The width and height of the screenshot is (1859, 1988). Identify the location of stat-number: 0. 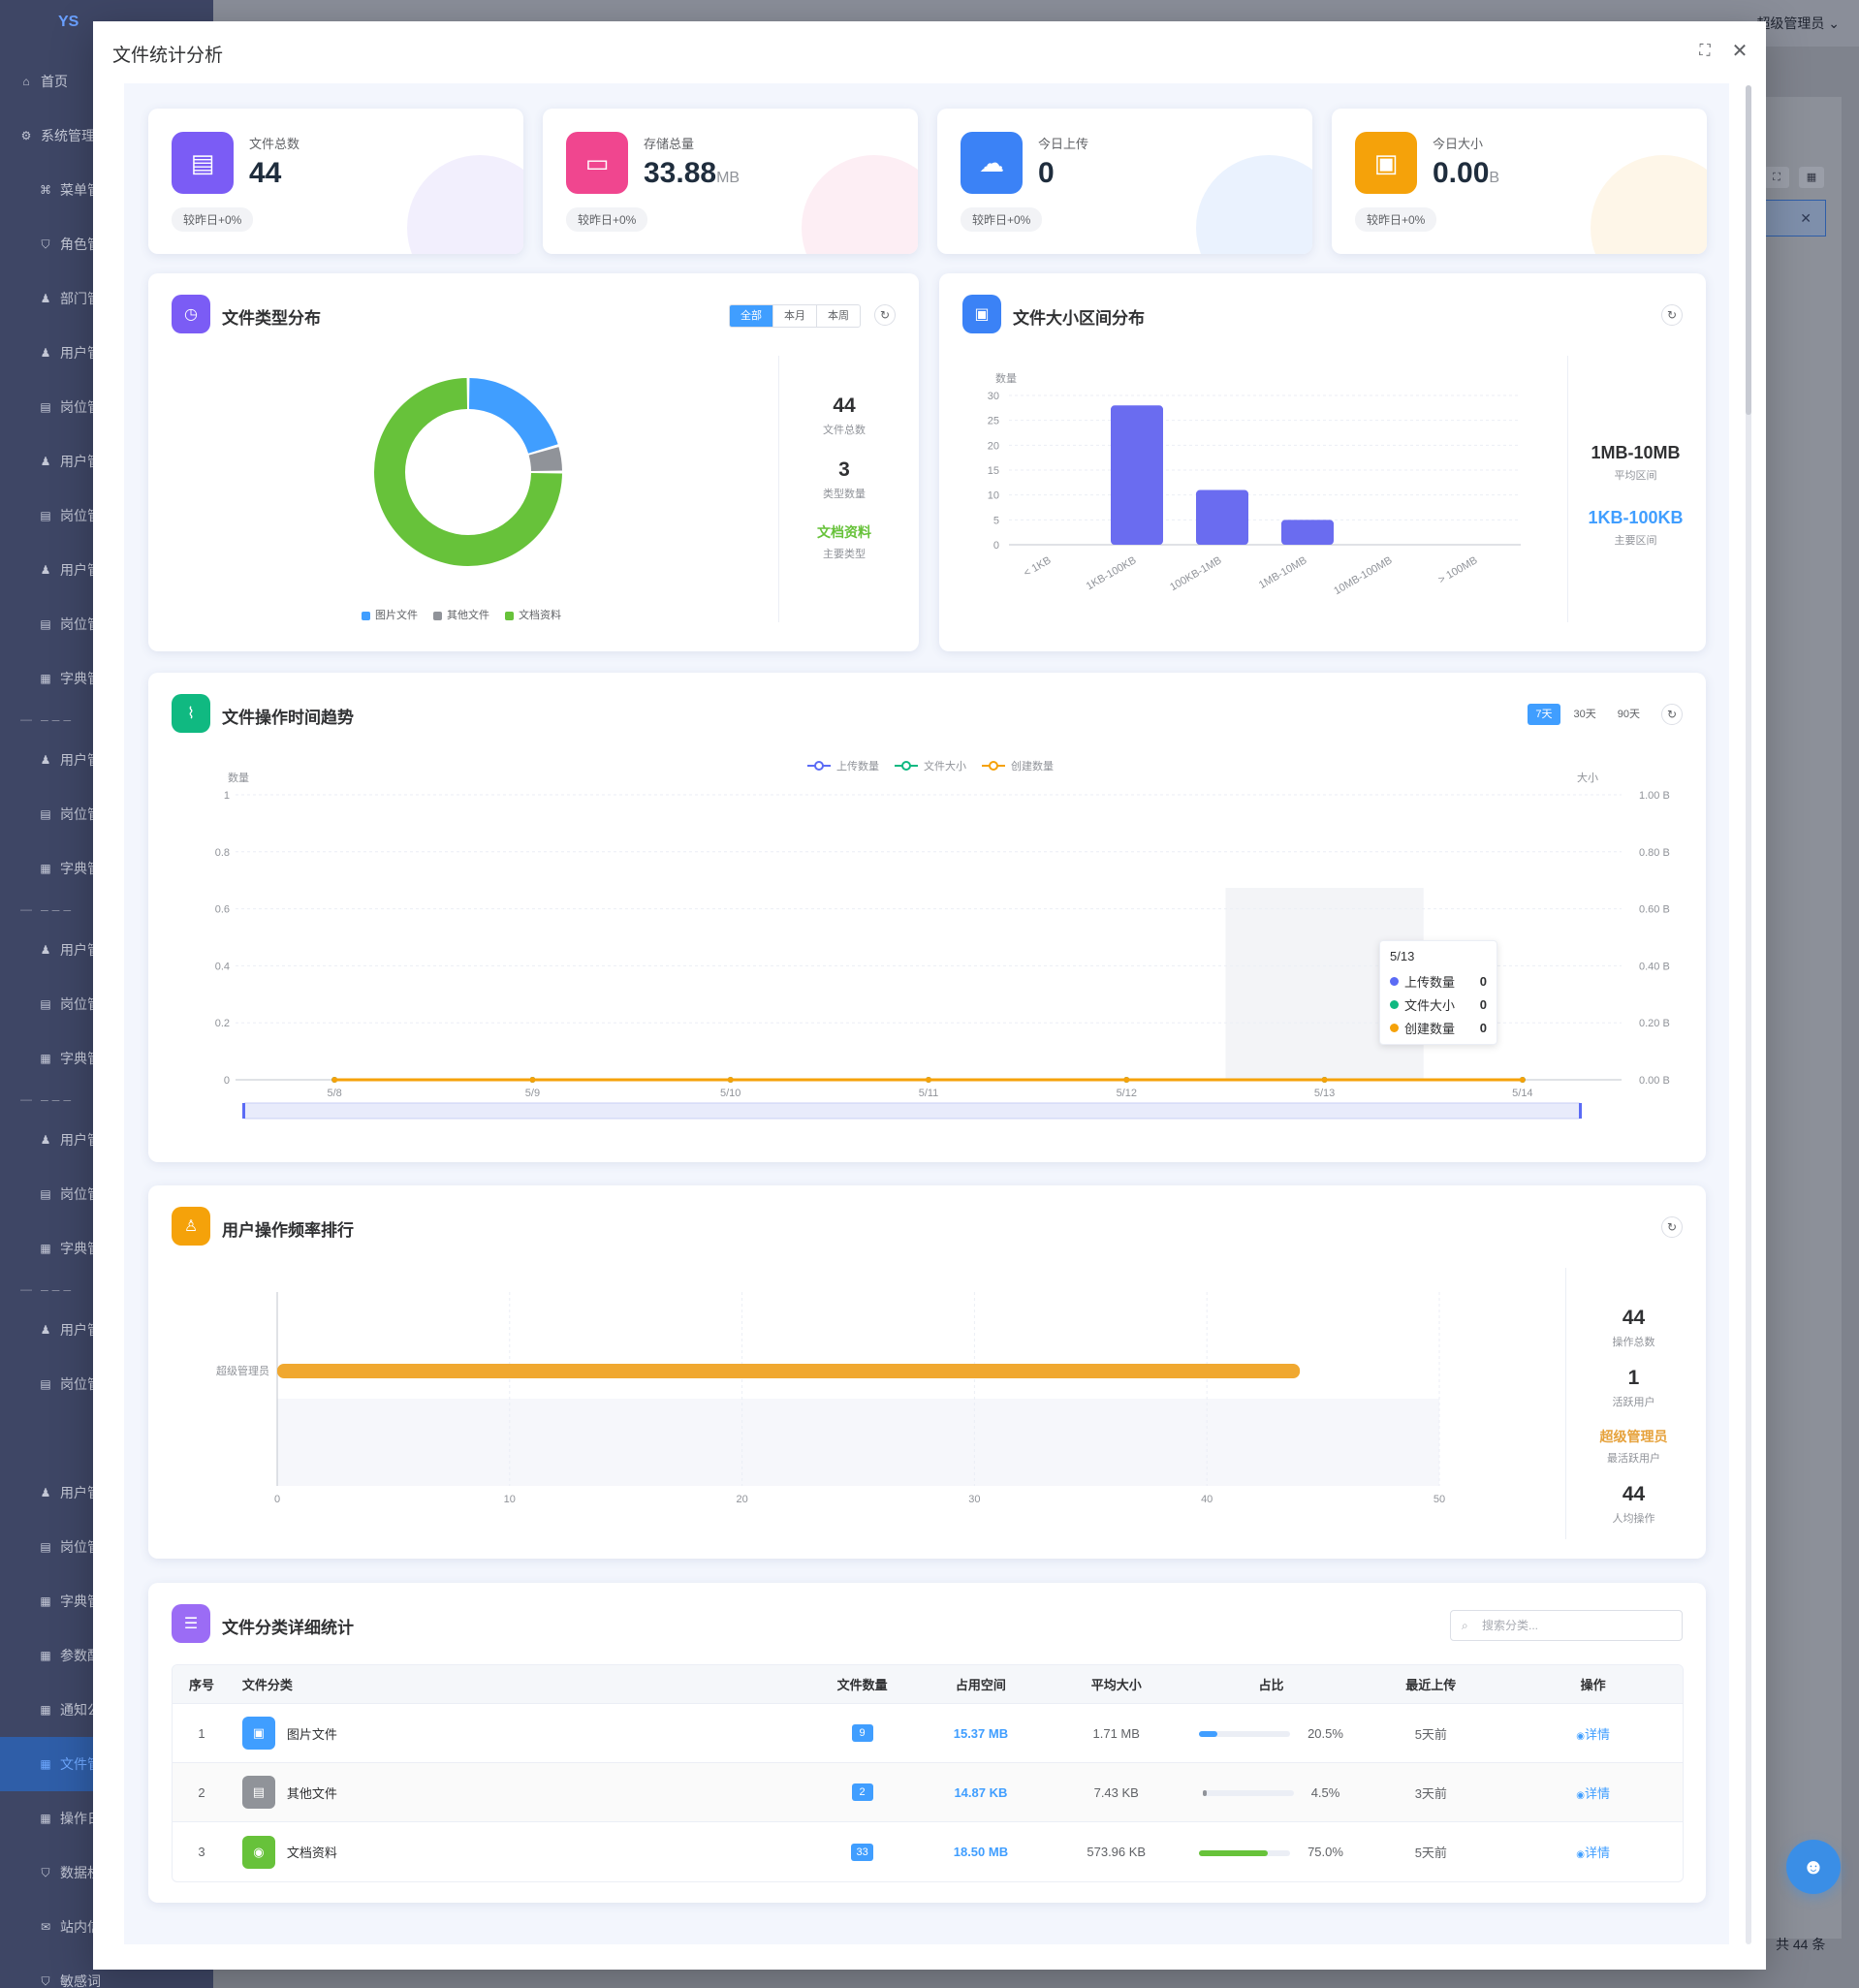
(1046, 173).